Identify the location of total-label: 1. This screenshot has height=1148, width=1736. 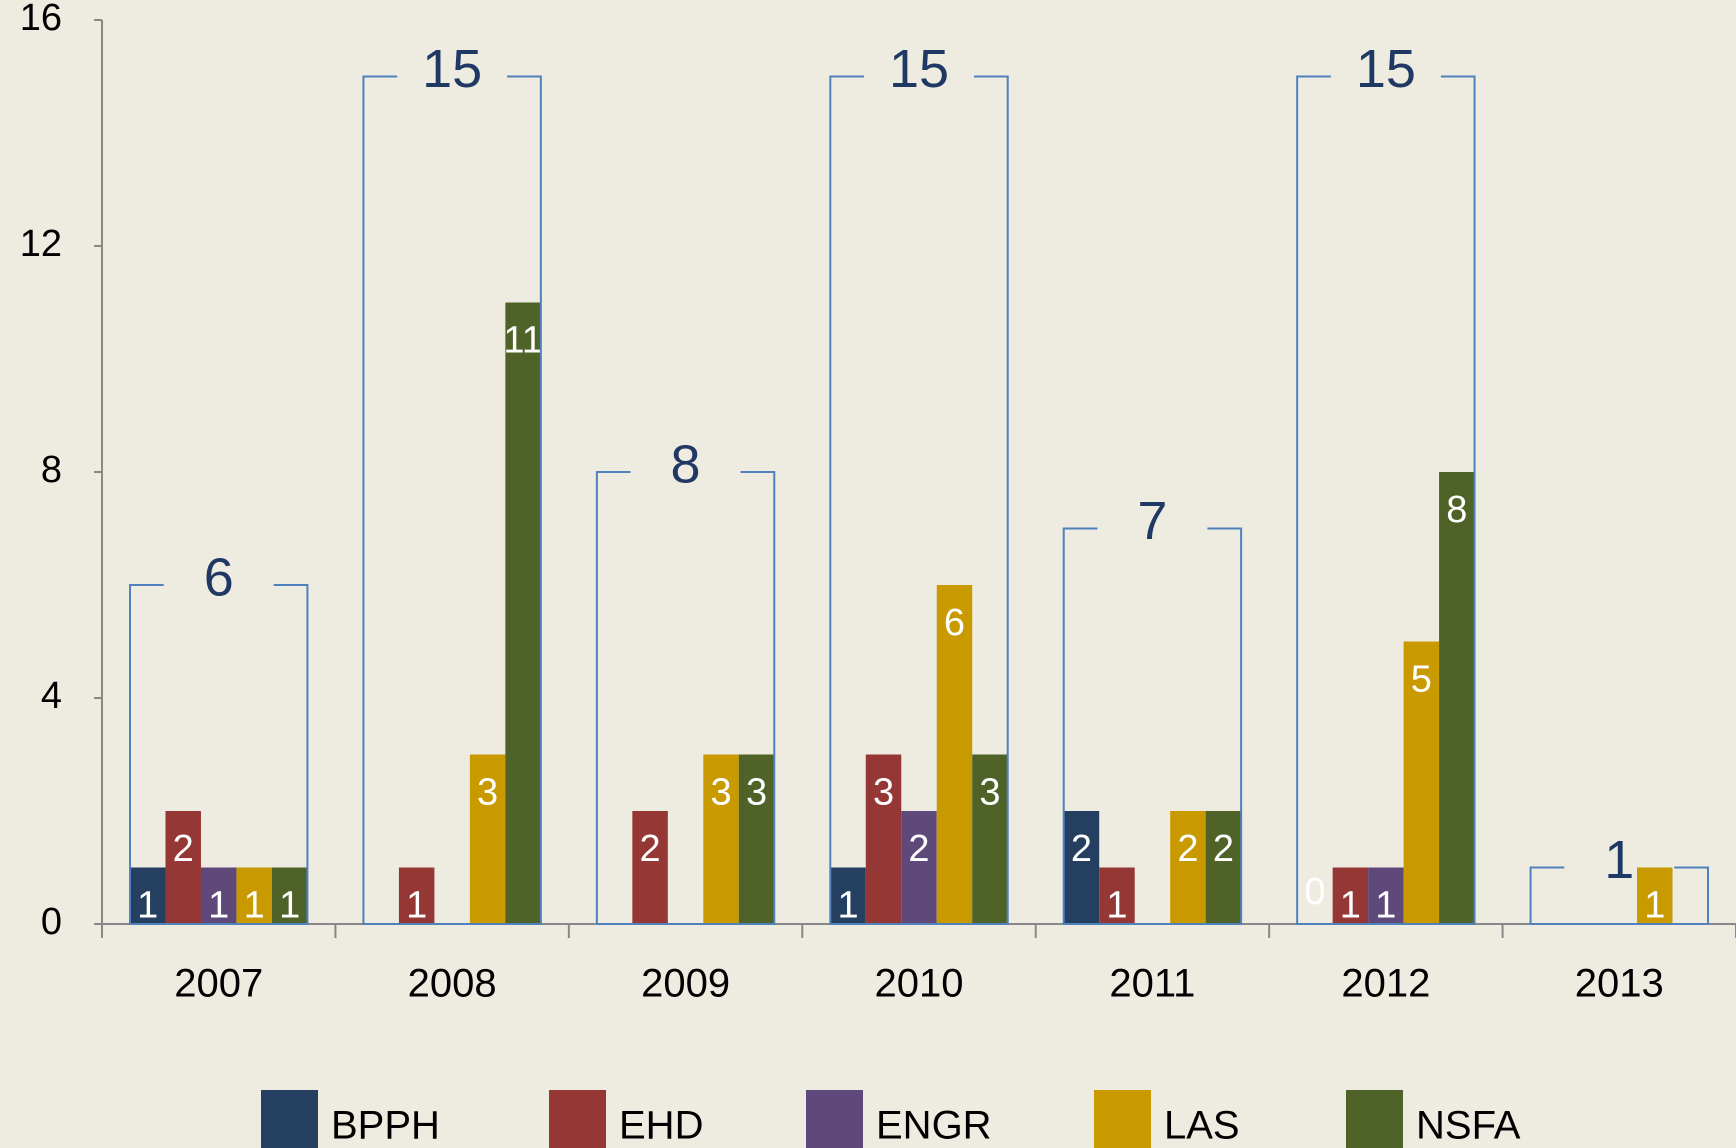
(1619, 860).